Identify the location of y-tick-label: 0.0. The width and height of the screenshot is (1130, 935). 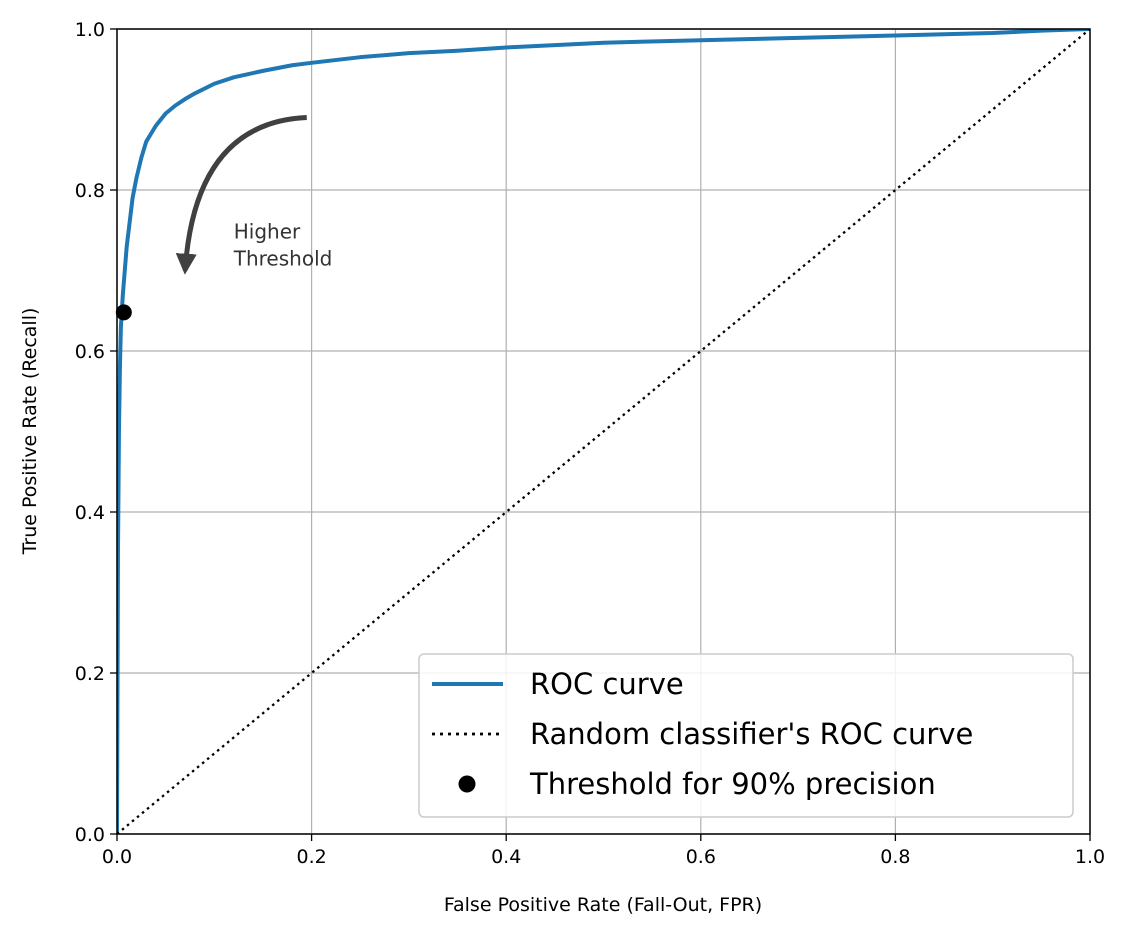
(90, 835).